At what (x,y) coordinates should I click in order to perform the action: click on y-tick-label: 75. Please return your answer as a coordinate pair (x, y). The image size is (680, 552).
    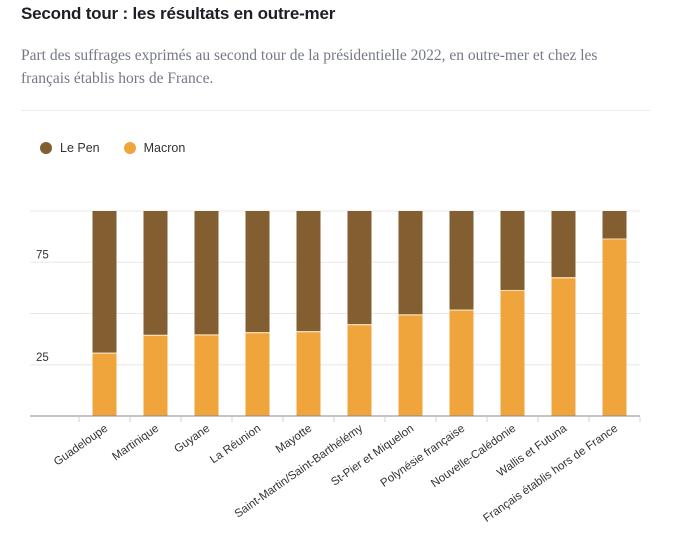
    Looking at the image, I should click on (42, 255).